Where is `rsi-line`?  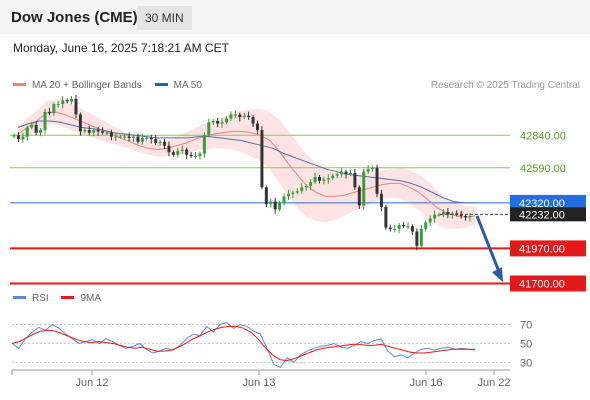
rsi-line is located at coordinates (243, 345).